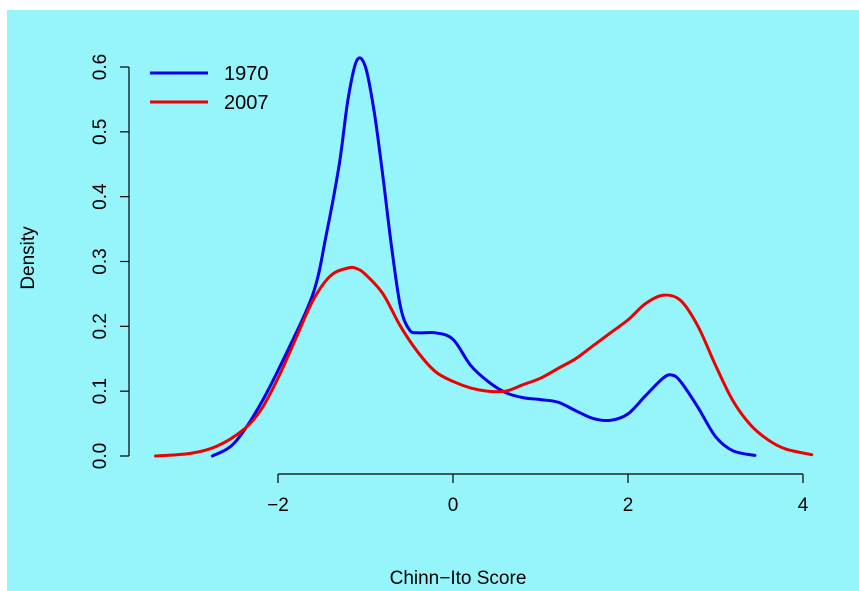 This screenshot has width=859, height=591. What do you see at coordinates (628, 505) in the screenshot?
I see `x-tick-label: 2` at bounding box center [628, 505].